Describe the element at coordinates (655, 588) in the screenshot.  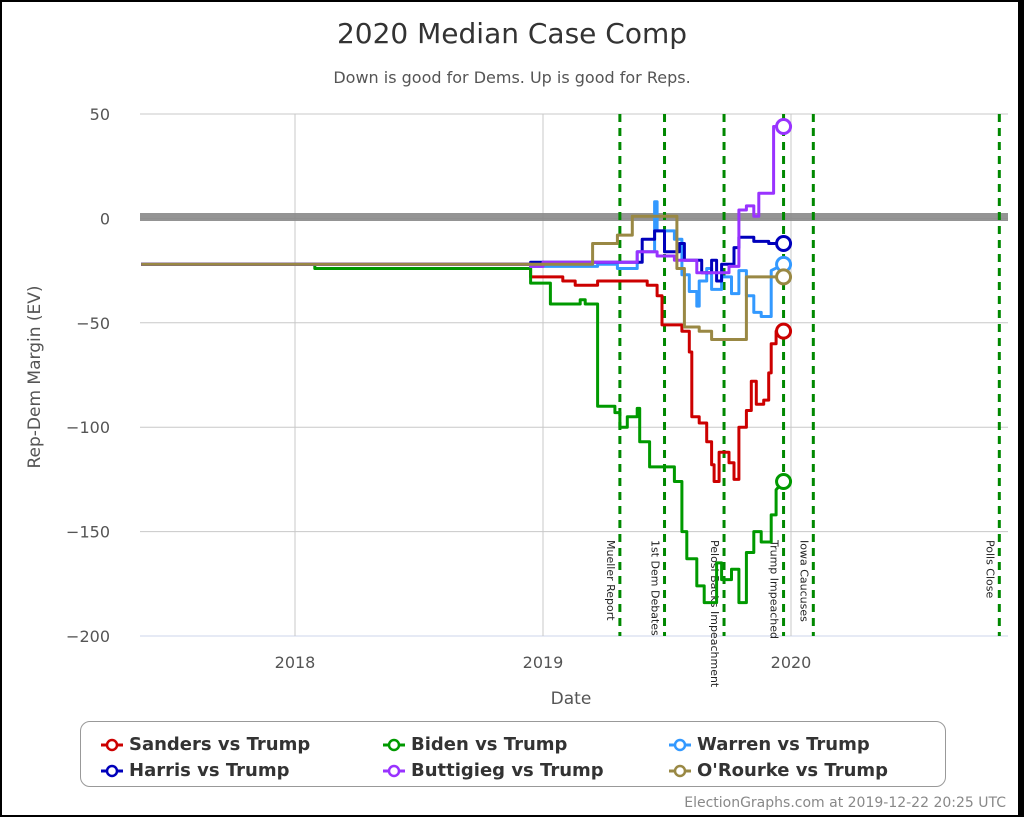
I see `event-label: 1st Dem Debates` at that location.